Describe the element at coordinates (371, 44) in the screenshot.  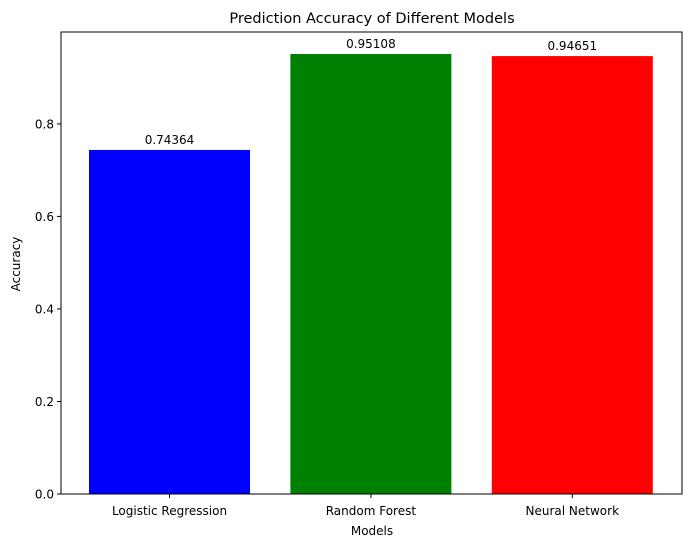
I see `bar-value-label: 0.95108` at that location.